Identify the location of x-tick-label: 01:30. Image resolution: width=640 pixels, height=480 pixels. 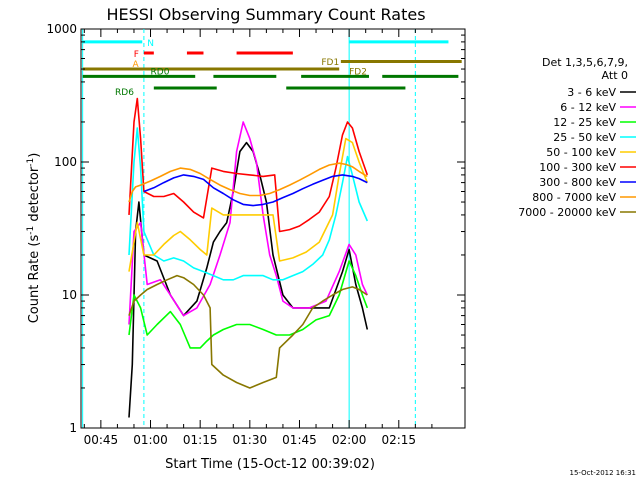
(250, 440).